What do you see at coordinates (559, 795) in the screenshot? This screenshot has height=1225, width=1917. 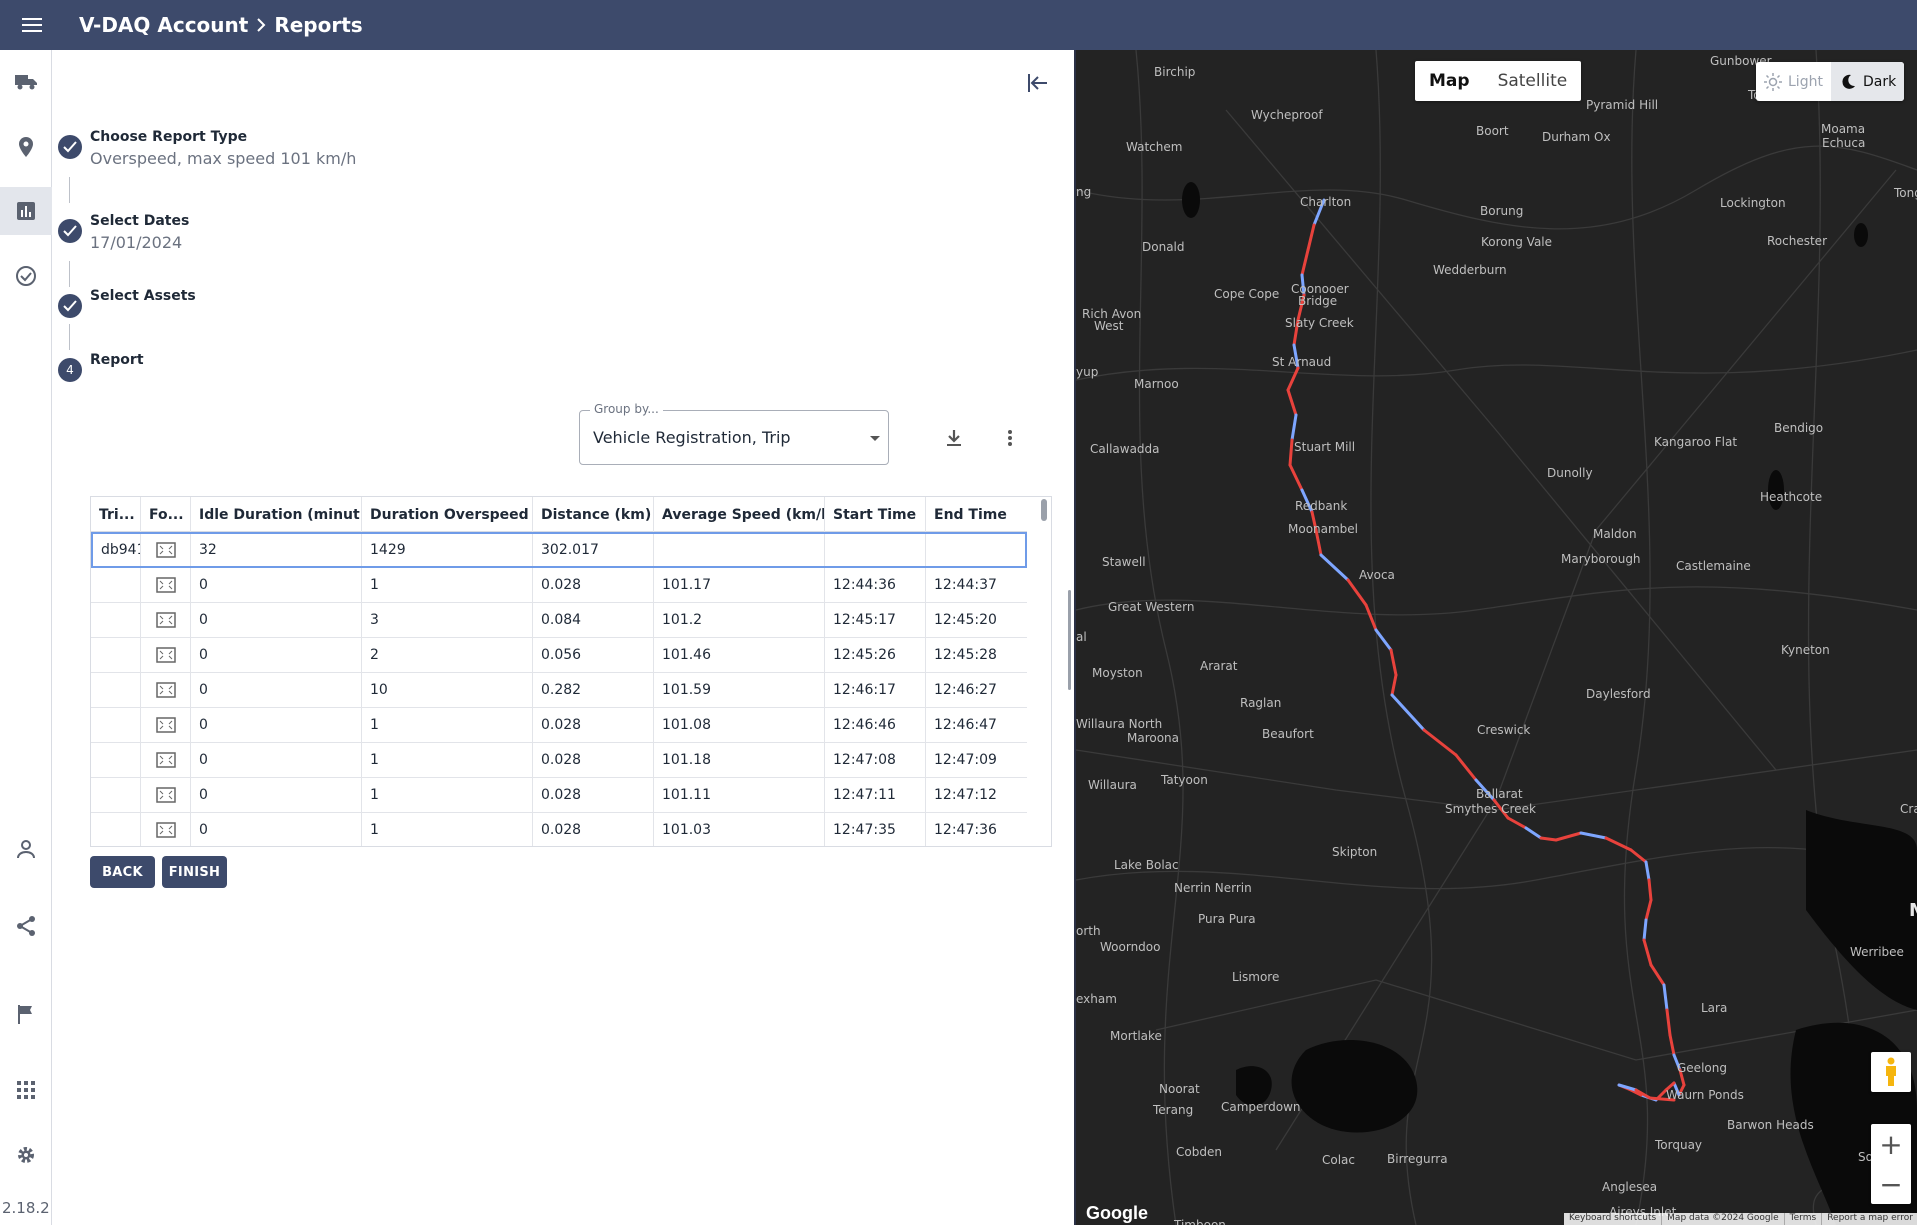 I see `table-row: 0 1 0.028 101.11 12:47:11 12:47:12` at bounding box center [559, 795].